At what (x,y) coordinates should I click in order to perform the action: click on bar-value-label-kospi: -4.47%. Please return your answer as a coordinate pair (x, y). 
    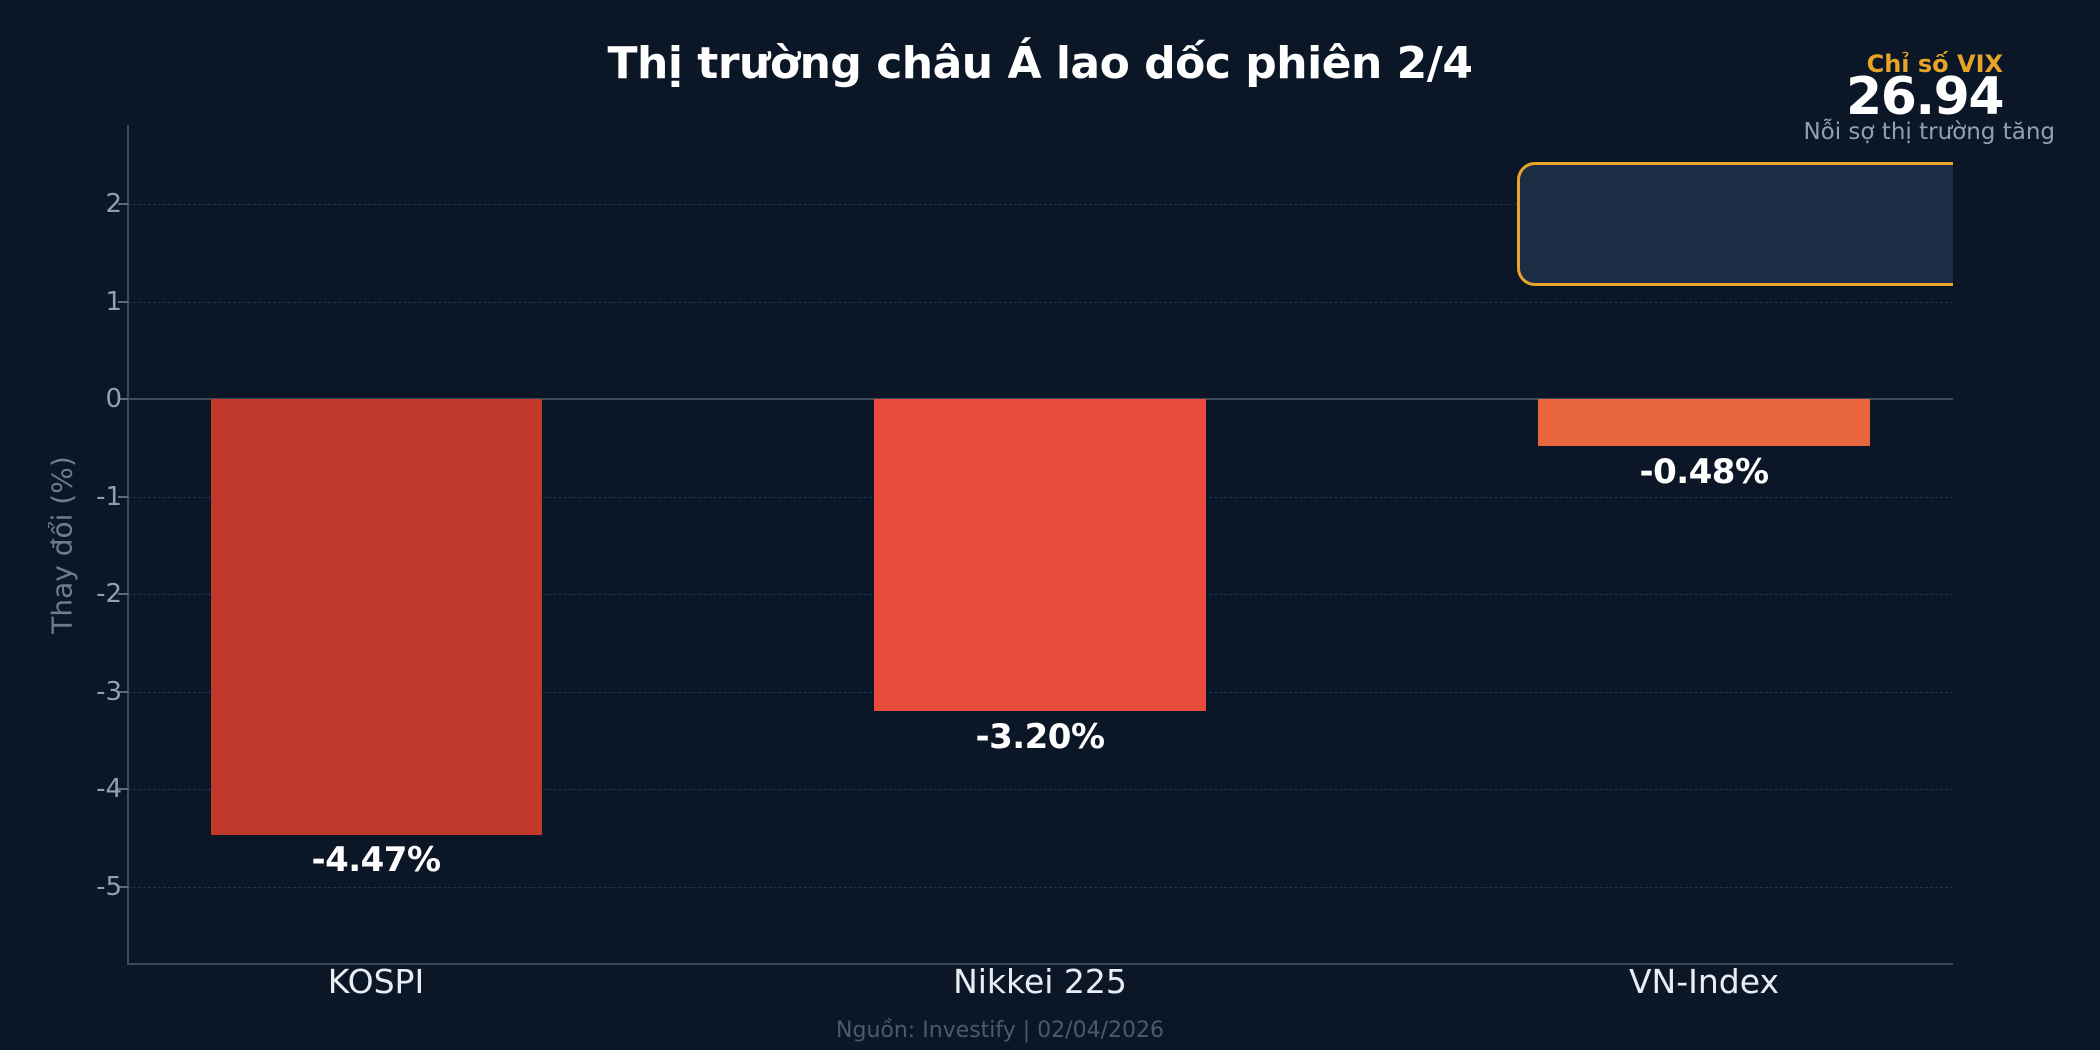
    Looking at the image, I should click on (376, 860).